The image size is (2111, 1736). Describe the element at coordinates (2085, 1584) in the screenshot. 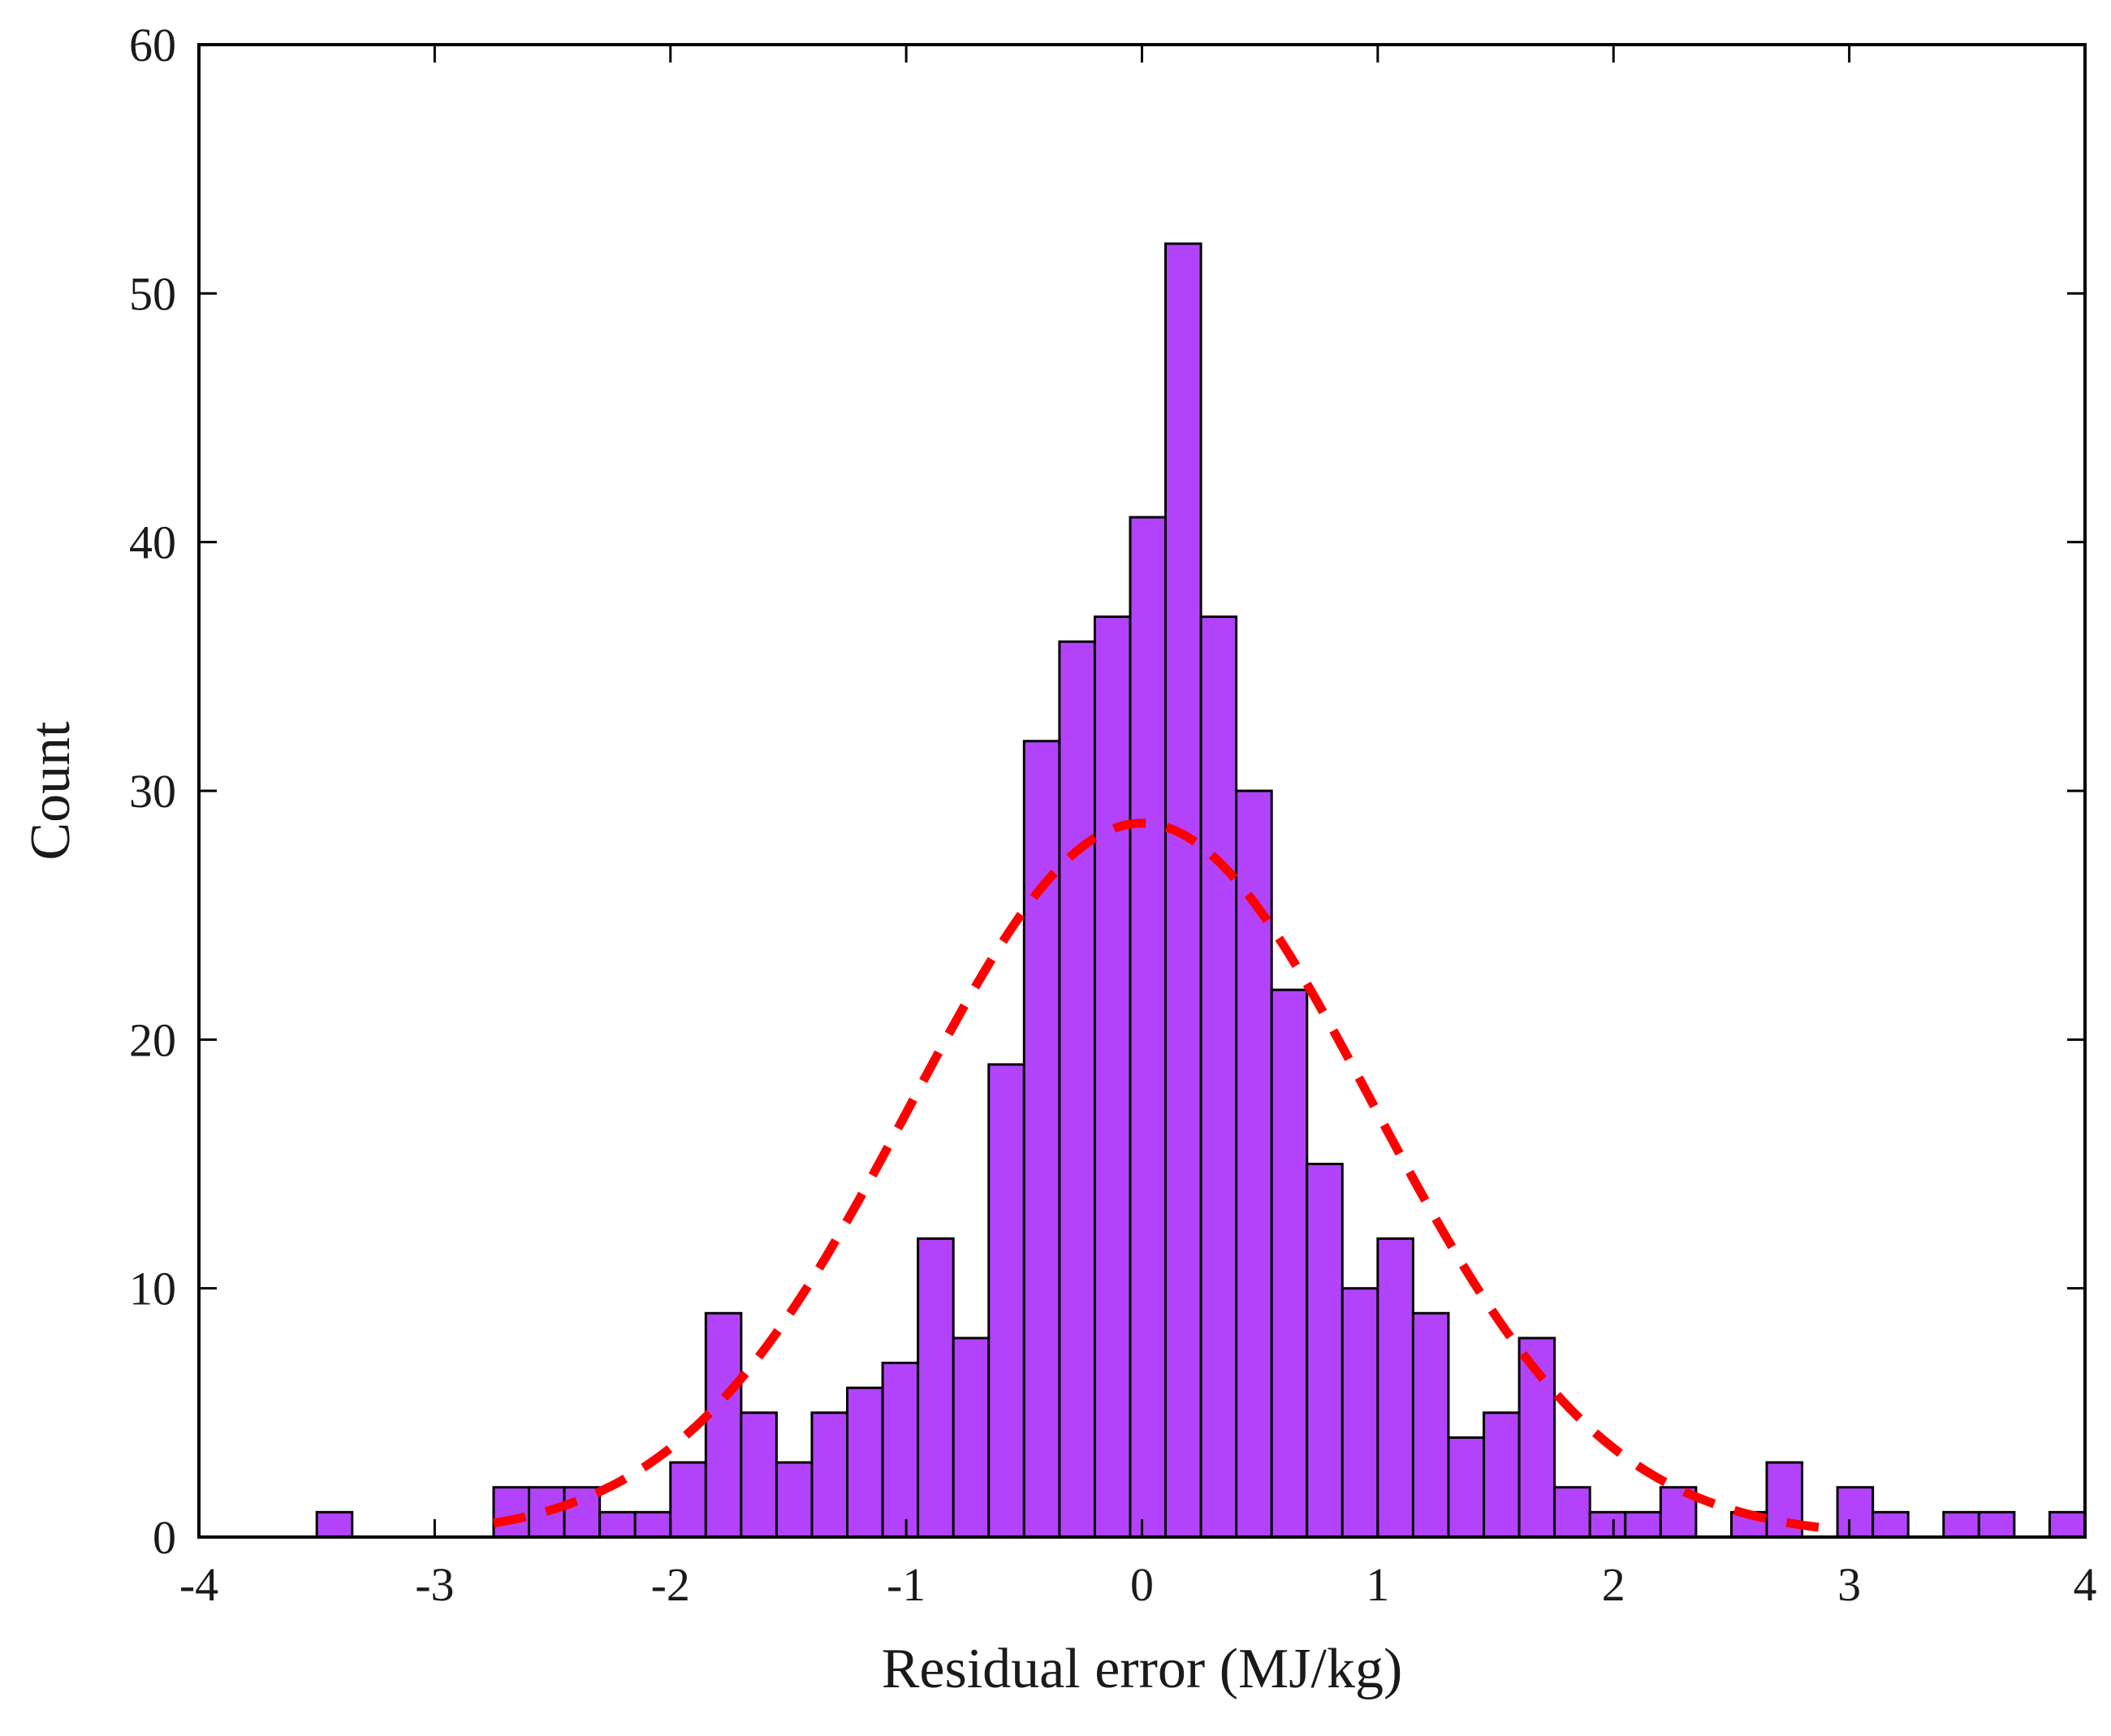

I see `x-tick-label: 4` at that location.